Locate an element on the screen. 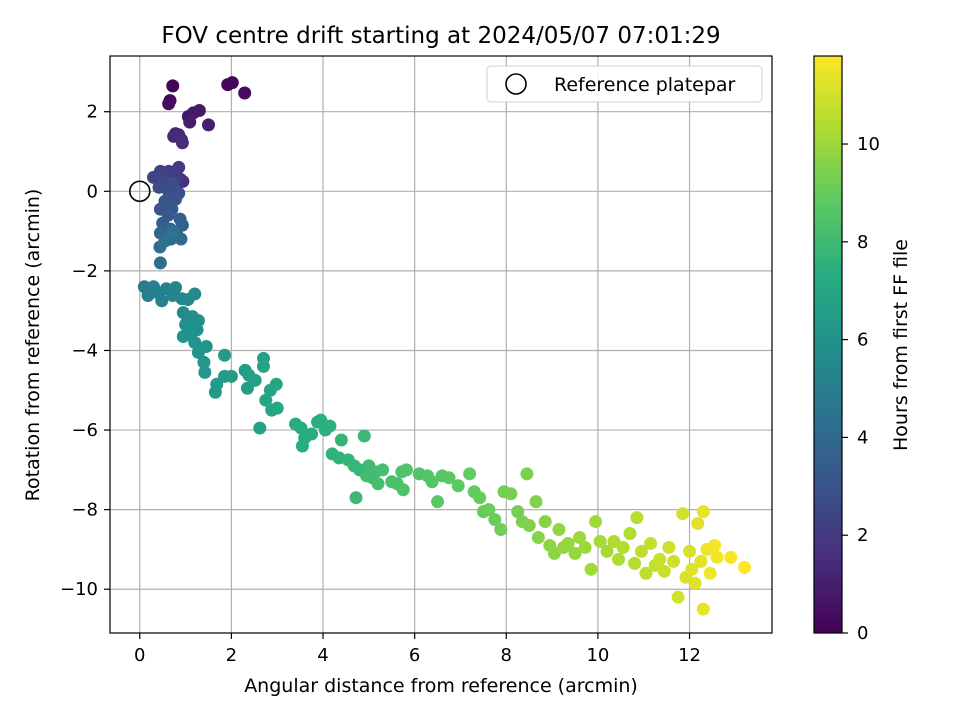  legend-label: Reference platepar is located at coordinates (645, 85).